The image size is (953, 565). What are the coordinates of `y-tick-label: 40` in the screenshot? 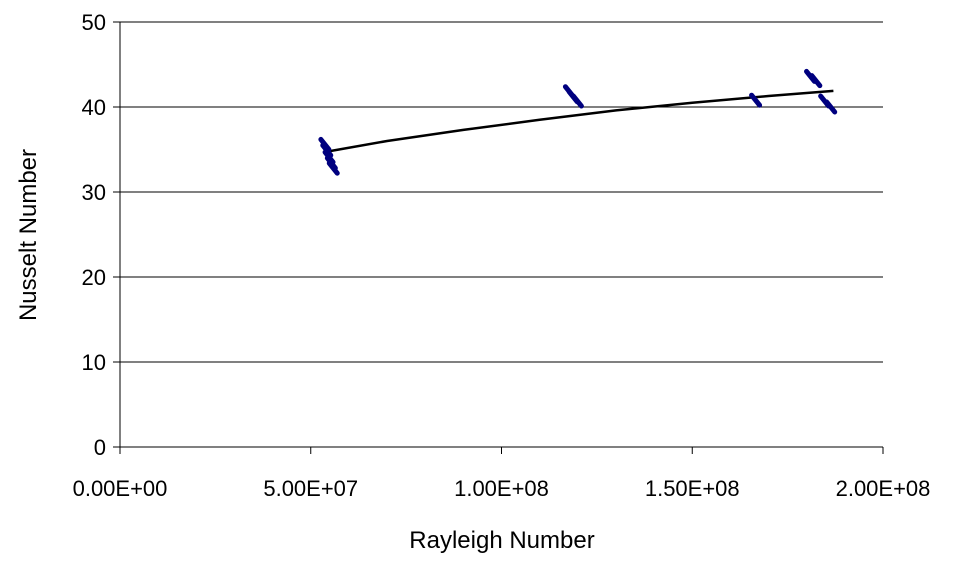 It's located at (94, 107).